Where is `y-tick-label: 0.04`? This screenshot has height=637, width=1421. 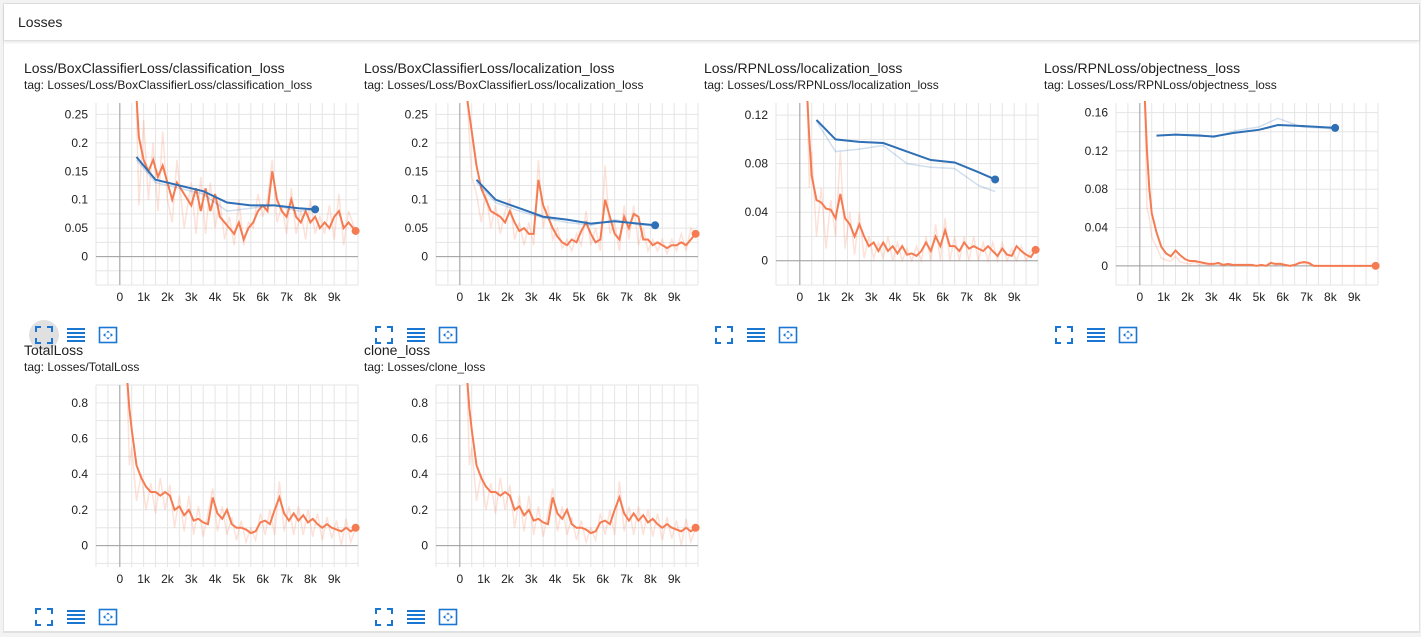 y-tick-label: 0.04 is located at coordinates (757, 212).